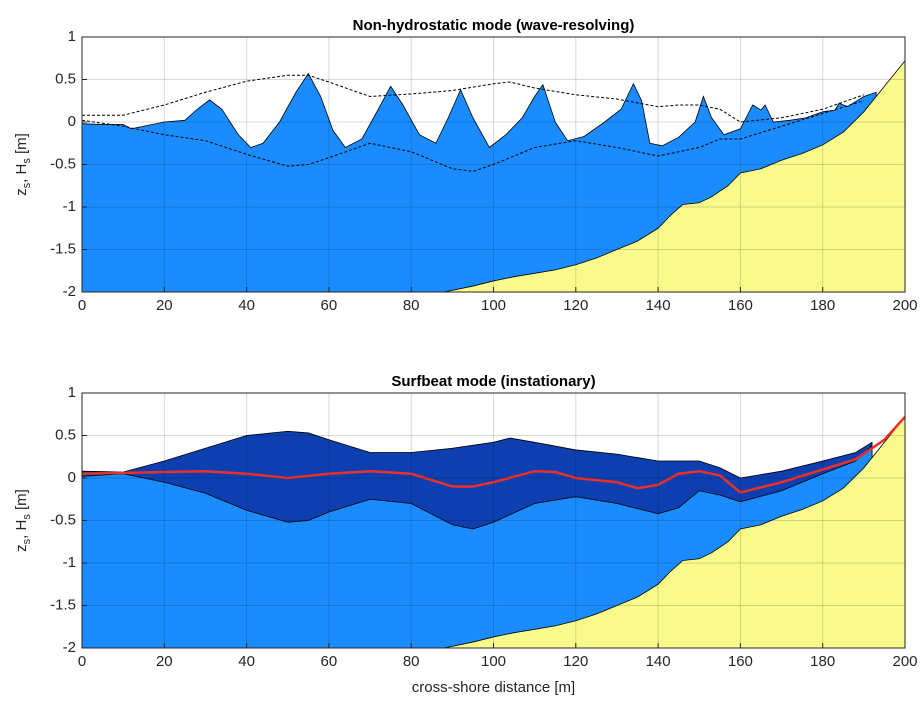 The image size is (921, 702). I want to click on line, so click(493, 454).